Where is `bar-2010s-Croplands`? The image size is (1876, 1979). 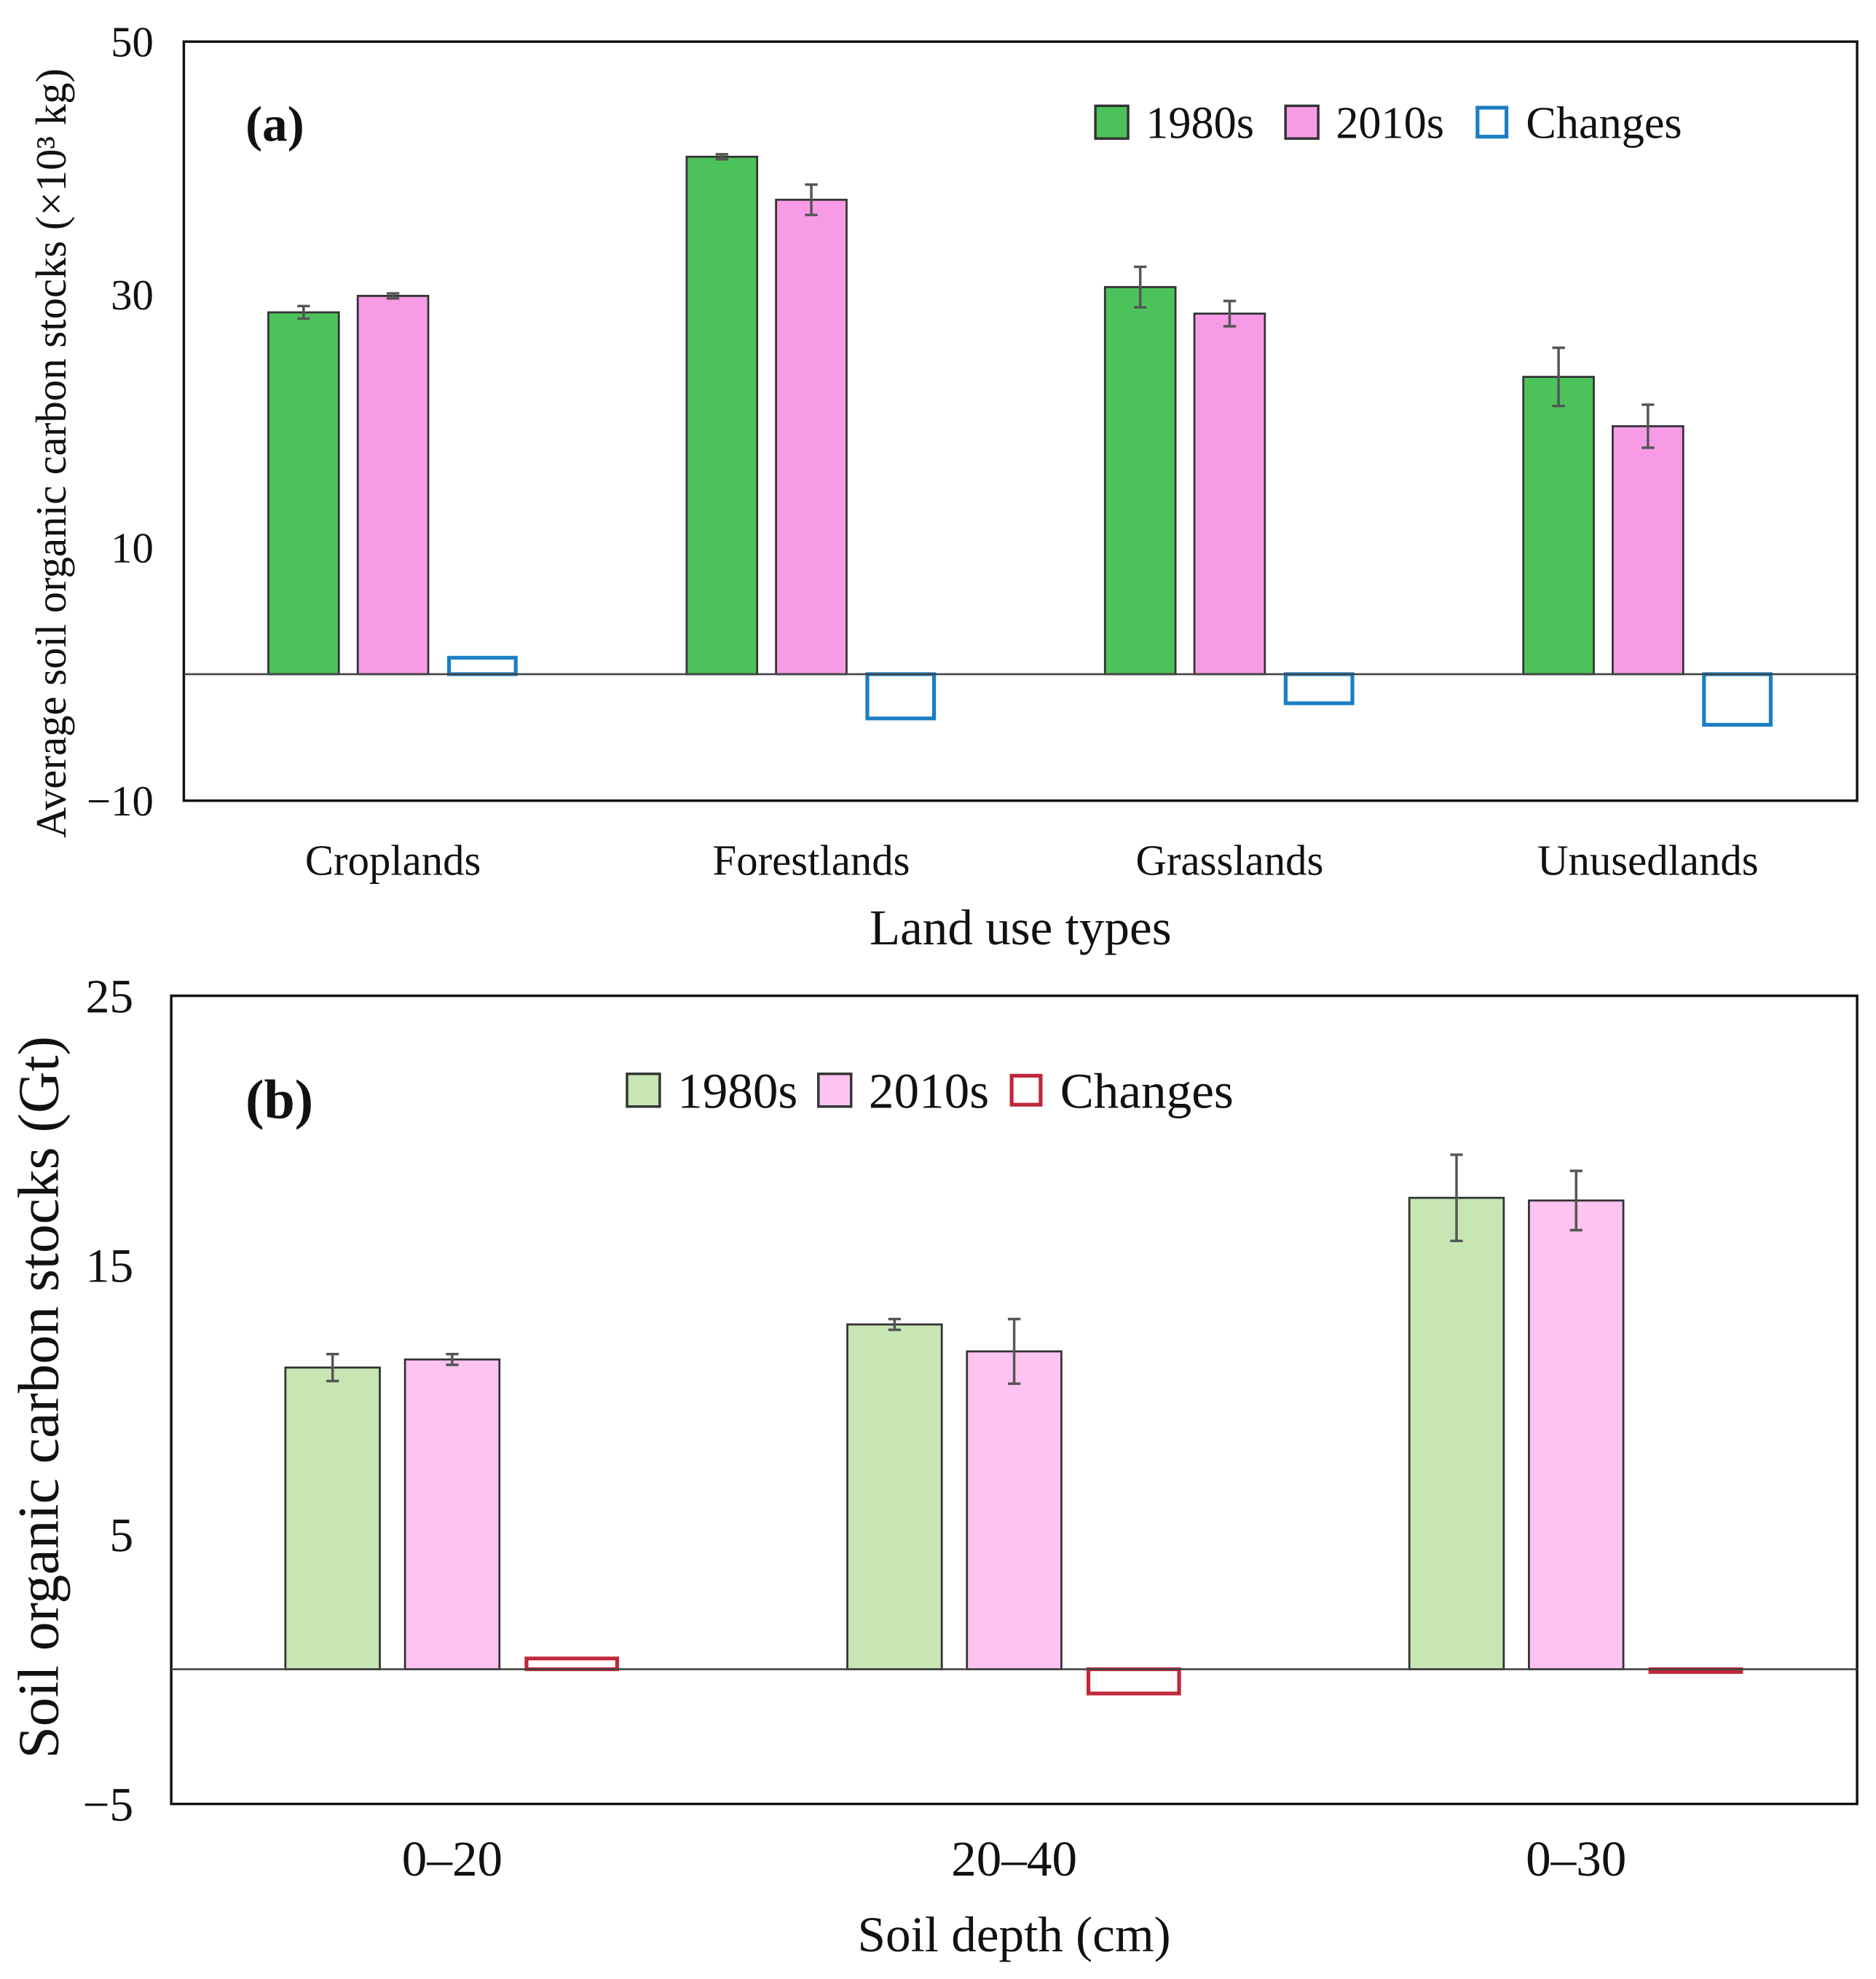
bar-2010s-Croplands is located at coordinates (393, 485).